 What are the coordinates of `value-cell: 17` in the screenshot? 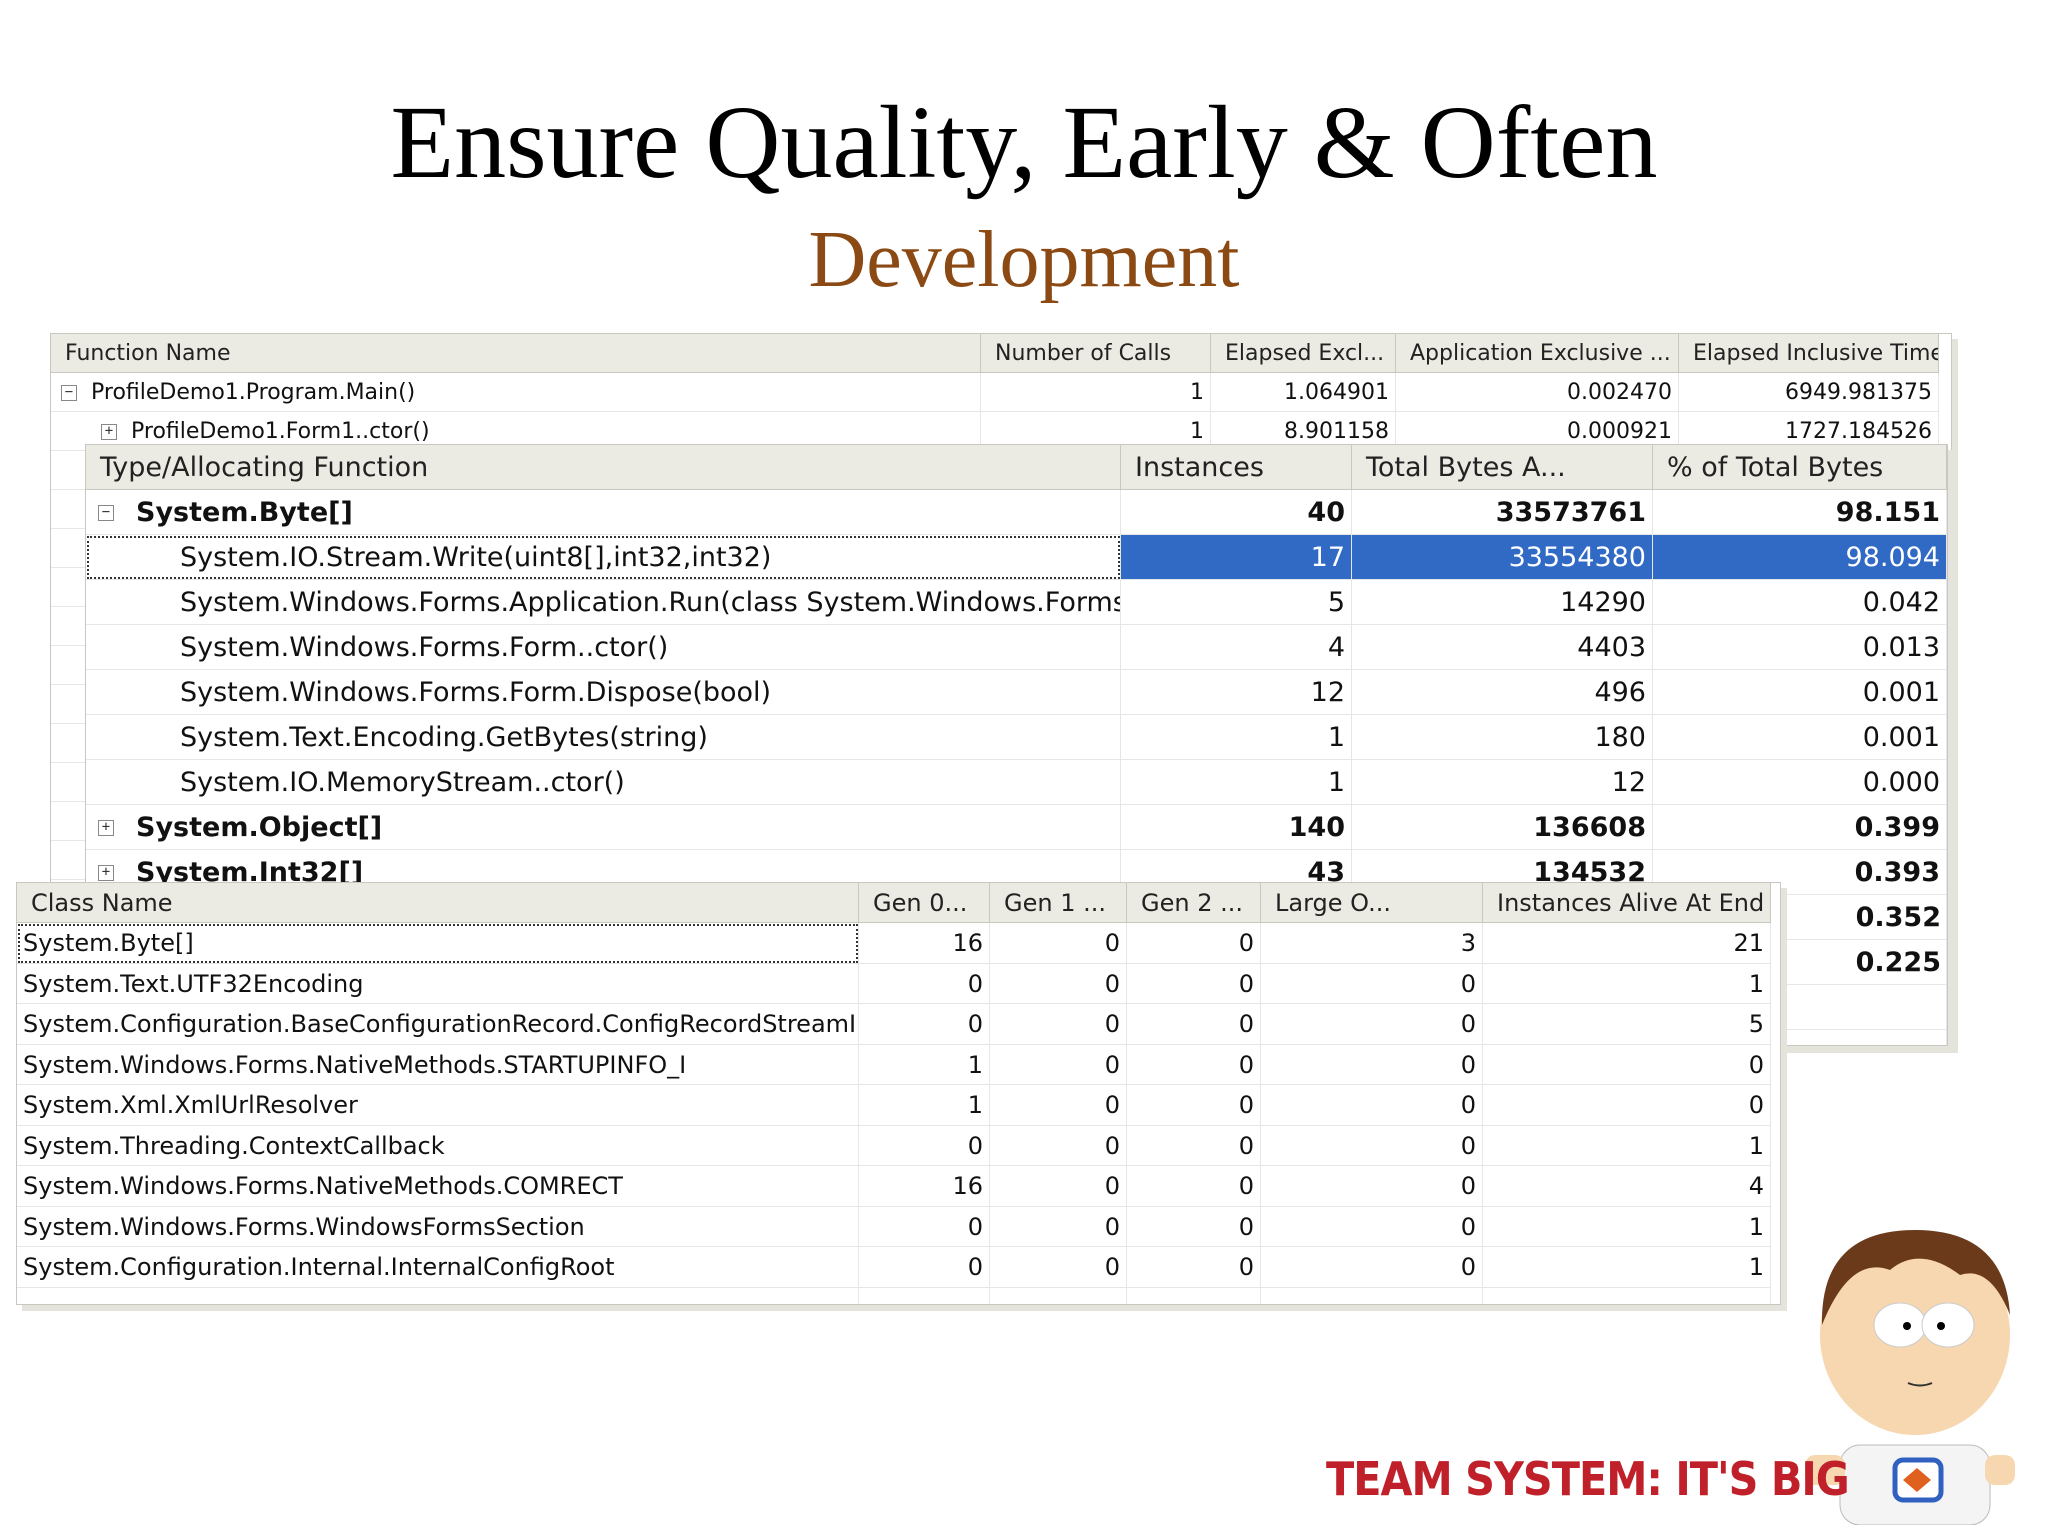 It's located at (1236, 557).